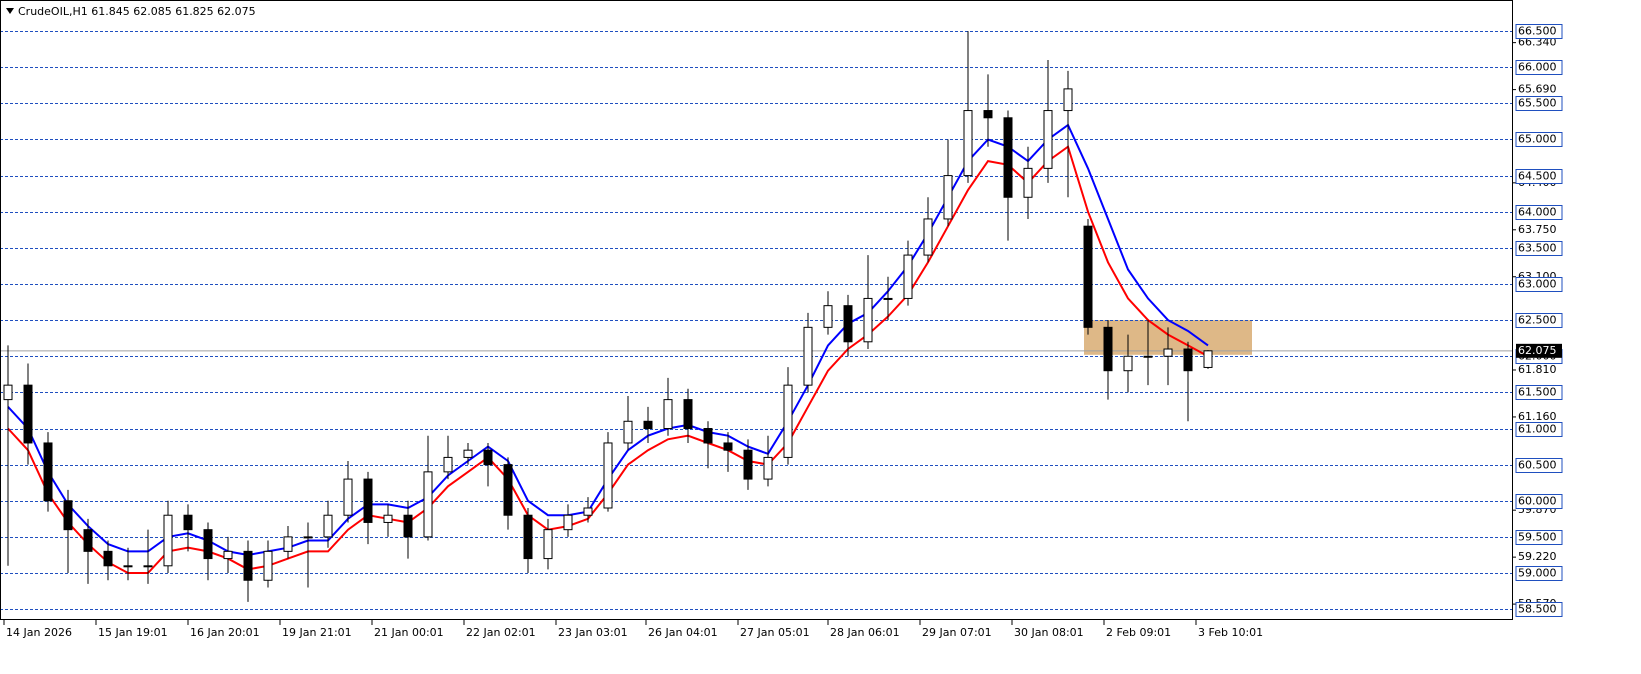  I want to click on x-tick-label: 15 Jan 19:01, so click(133, 632).